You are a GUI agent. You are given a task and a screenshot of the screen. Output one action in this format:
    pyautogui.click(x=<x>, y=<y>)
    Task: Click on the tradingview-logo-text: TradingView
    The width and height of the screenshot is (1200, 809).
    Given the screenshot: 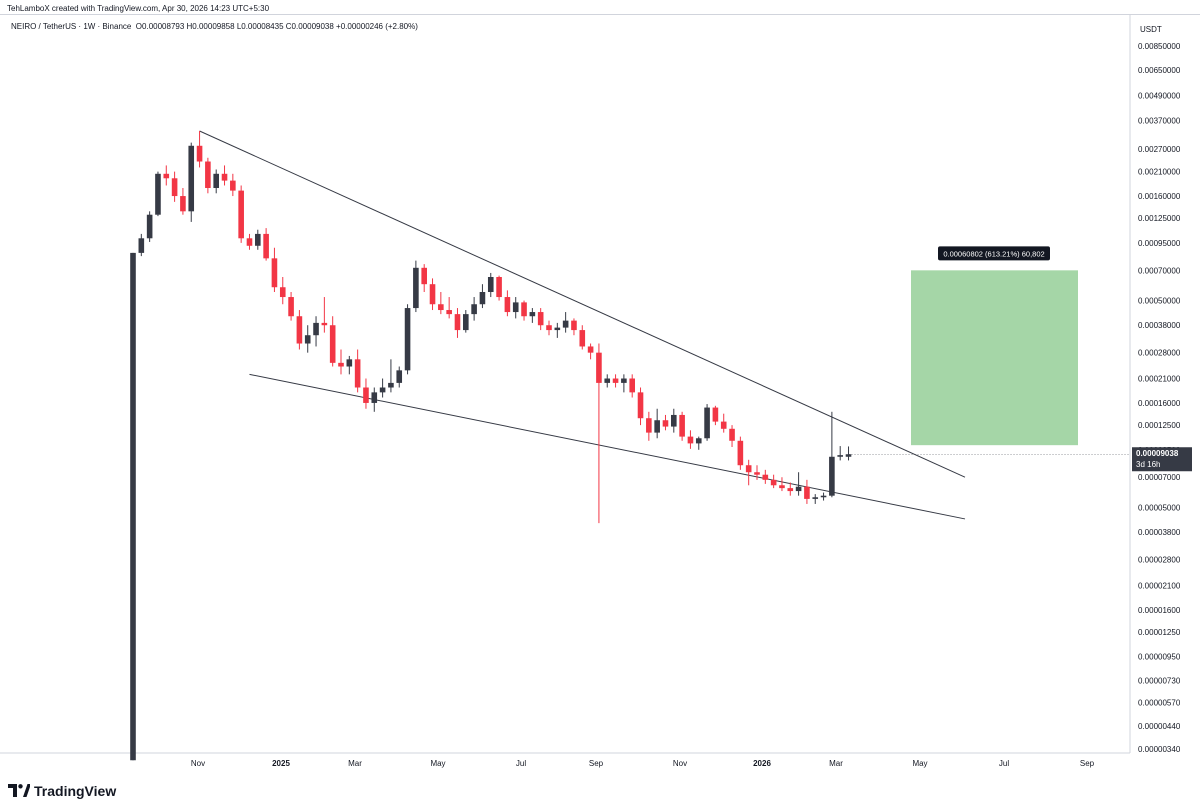 What is the action you would take?
    pyautogui.click(x=75, y=791)
    